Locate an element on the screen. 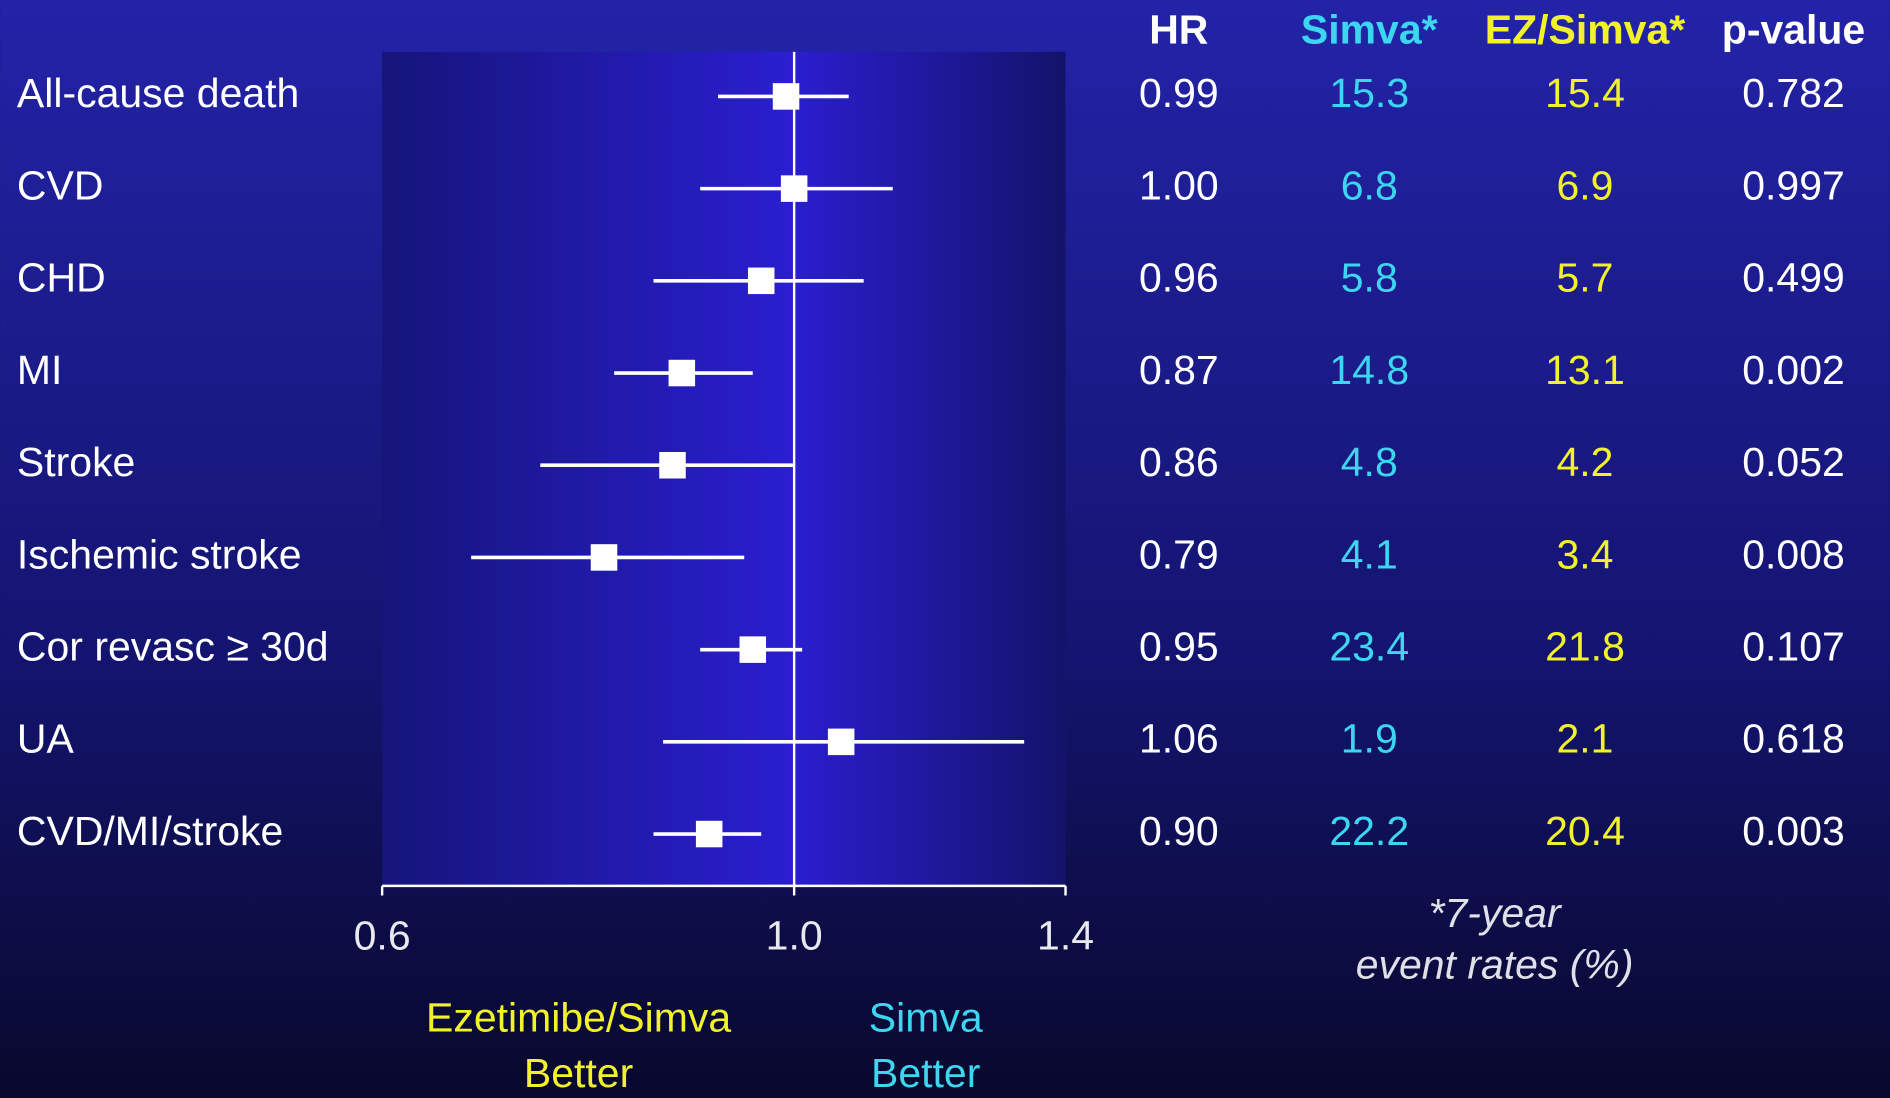 This screenshot has height=1098, width=1890. table-cell: 0.618 is located at coordinates (1793, 739).